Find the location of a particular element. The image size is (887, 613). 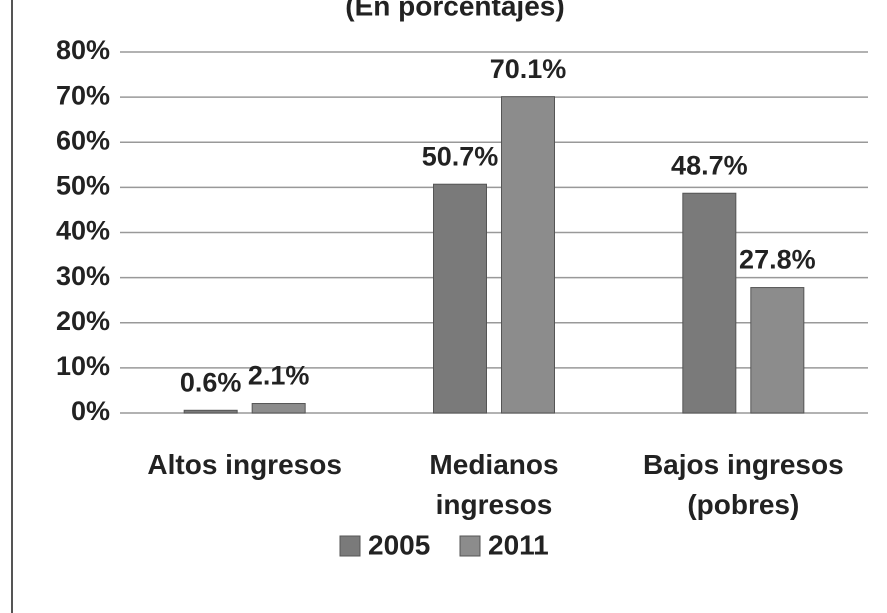

x-tick-label: Medianos ingresos is located at coordinates (494, 484).